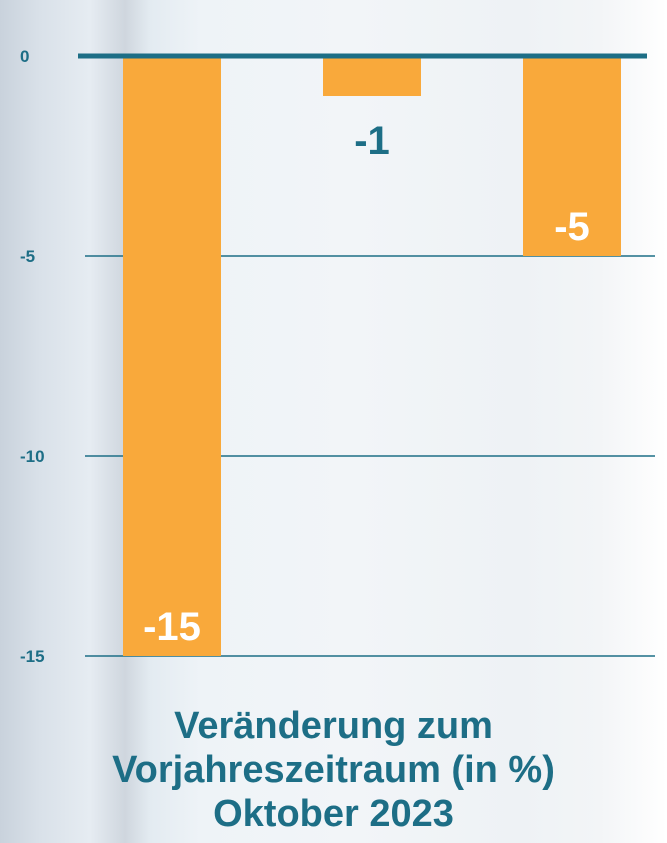  Describe the element at coordinates (333, 814) in the screenshot. I see `chart-title-line-3: Oktober 2023` at that location.